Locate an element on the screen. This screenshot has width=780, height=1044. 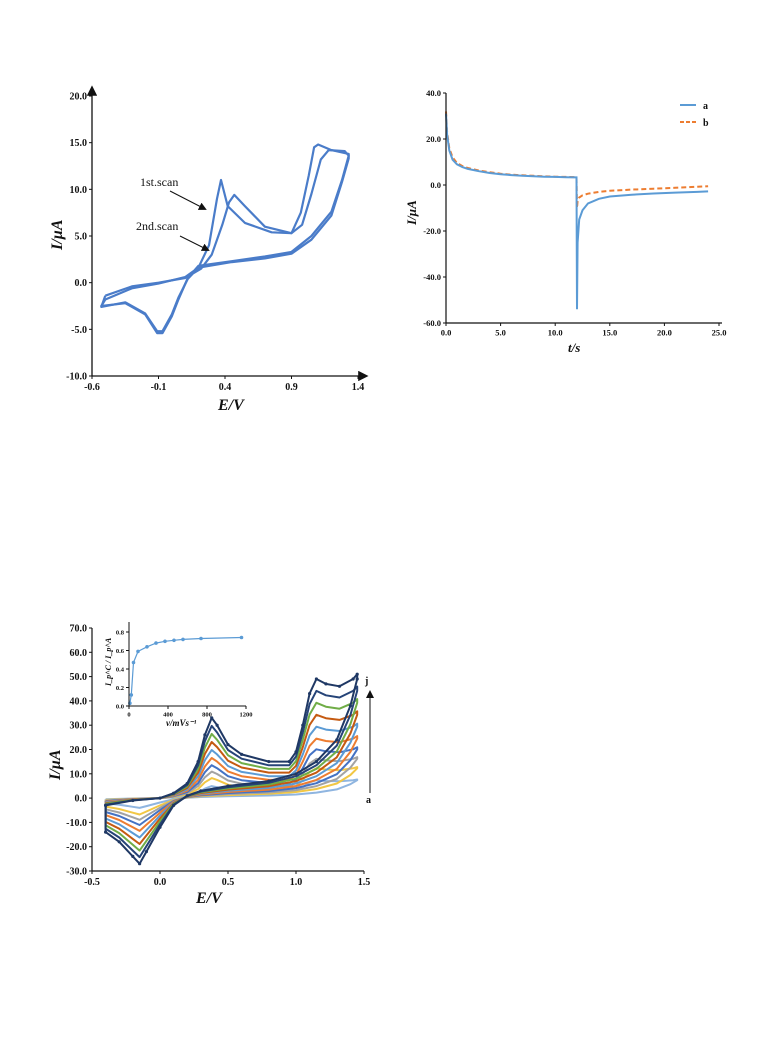
cv-plot-area is located at coordinates (225, 239).